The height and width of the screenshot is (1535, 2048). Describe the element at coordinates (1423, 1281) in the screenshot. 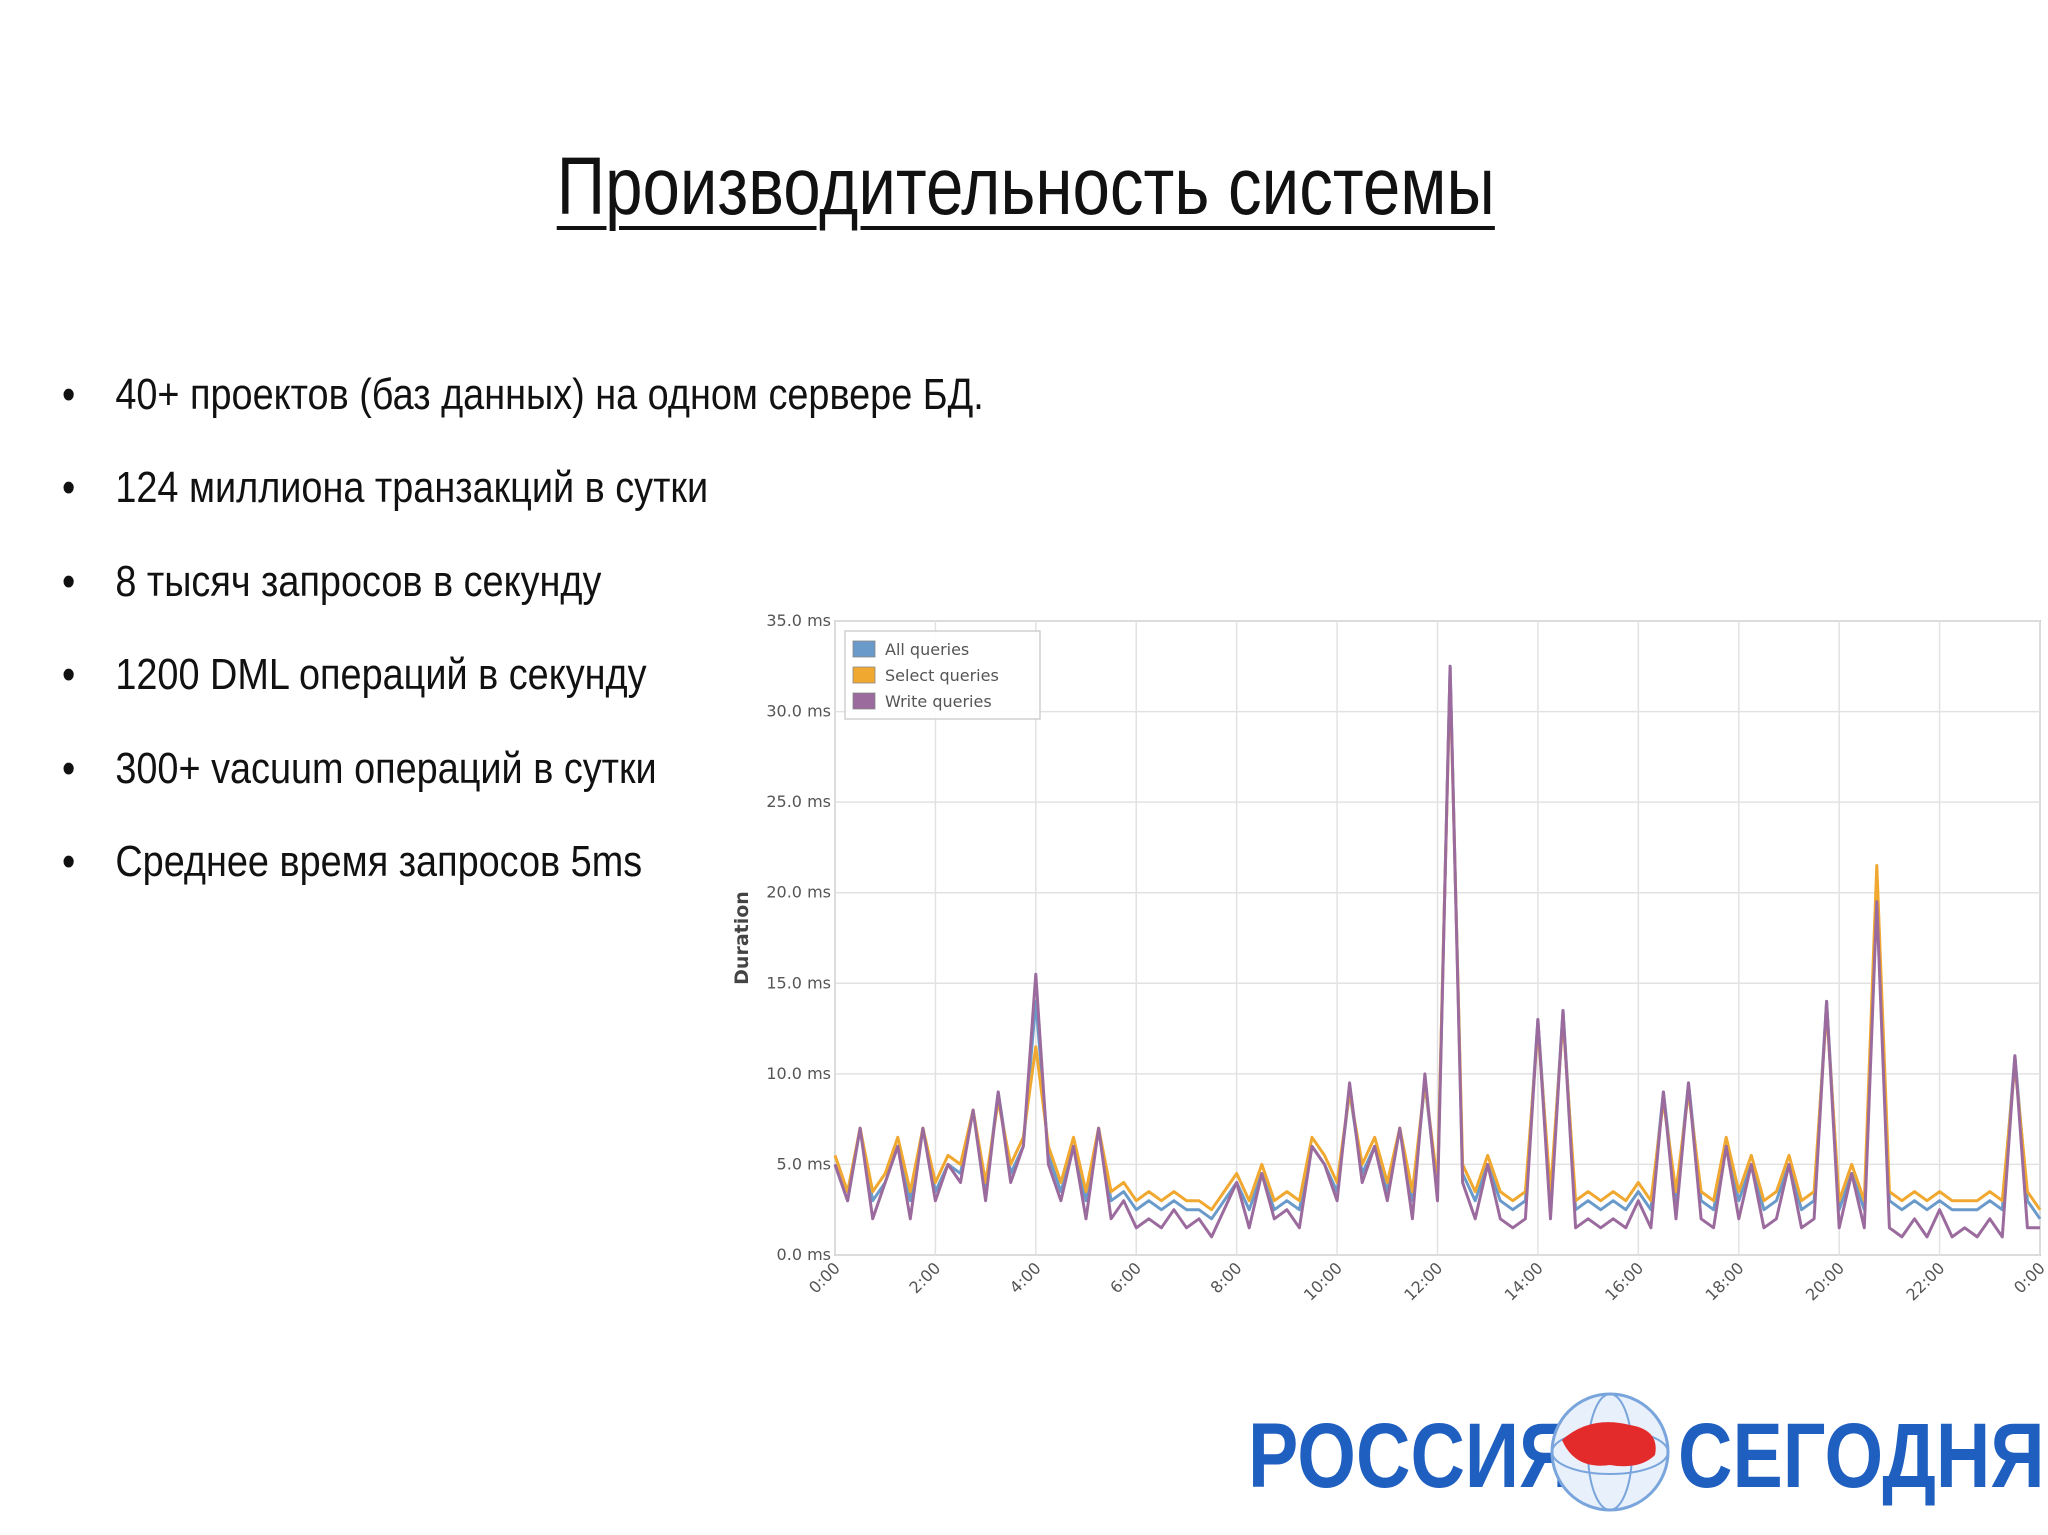

I see `x-tick-label: 12:00` at that location.